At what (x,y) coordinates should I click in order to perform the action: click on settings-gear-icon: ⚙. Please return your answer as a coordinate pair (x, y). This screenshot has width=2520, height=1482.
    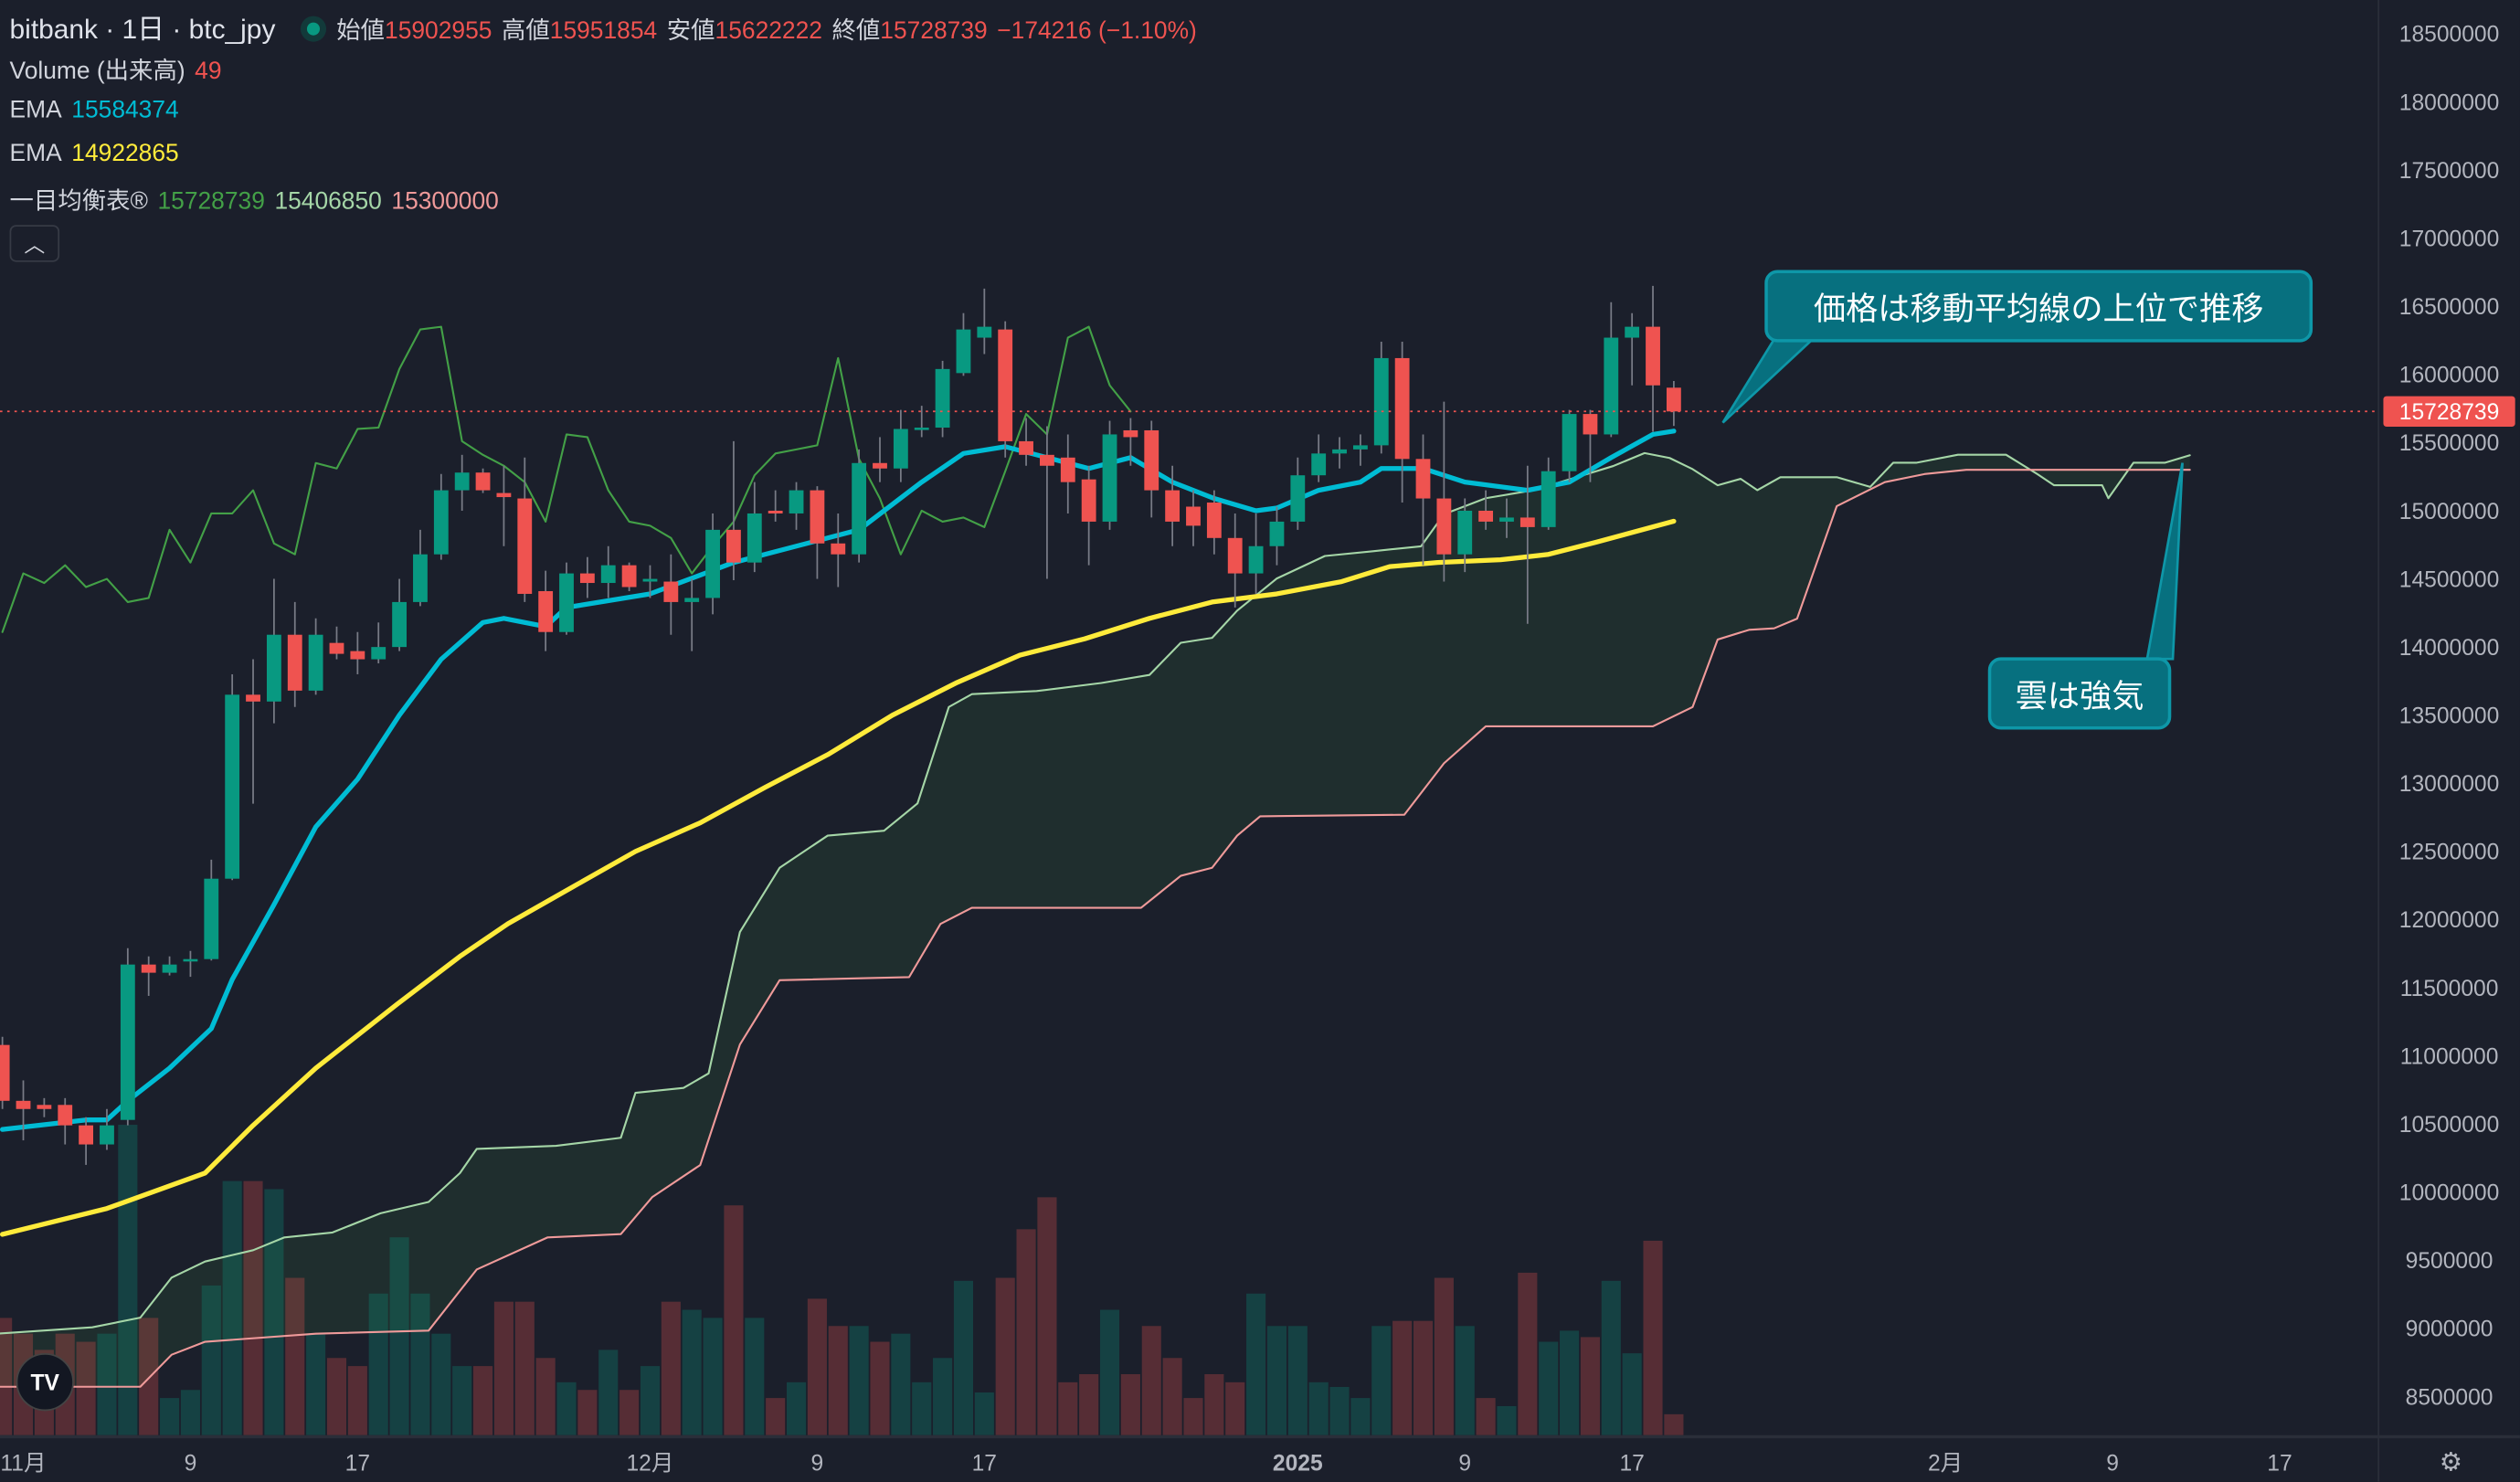
    Looking at the image, I should click on (2451, 1463).